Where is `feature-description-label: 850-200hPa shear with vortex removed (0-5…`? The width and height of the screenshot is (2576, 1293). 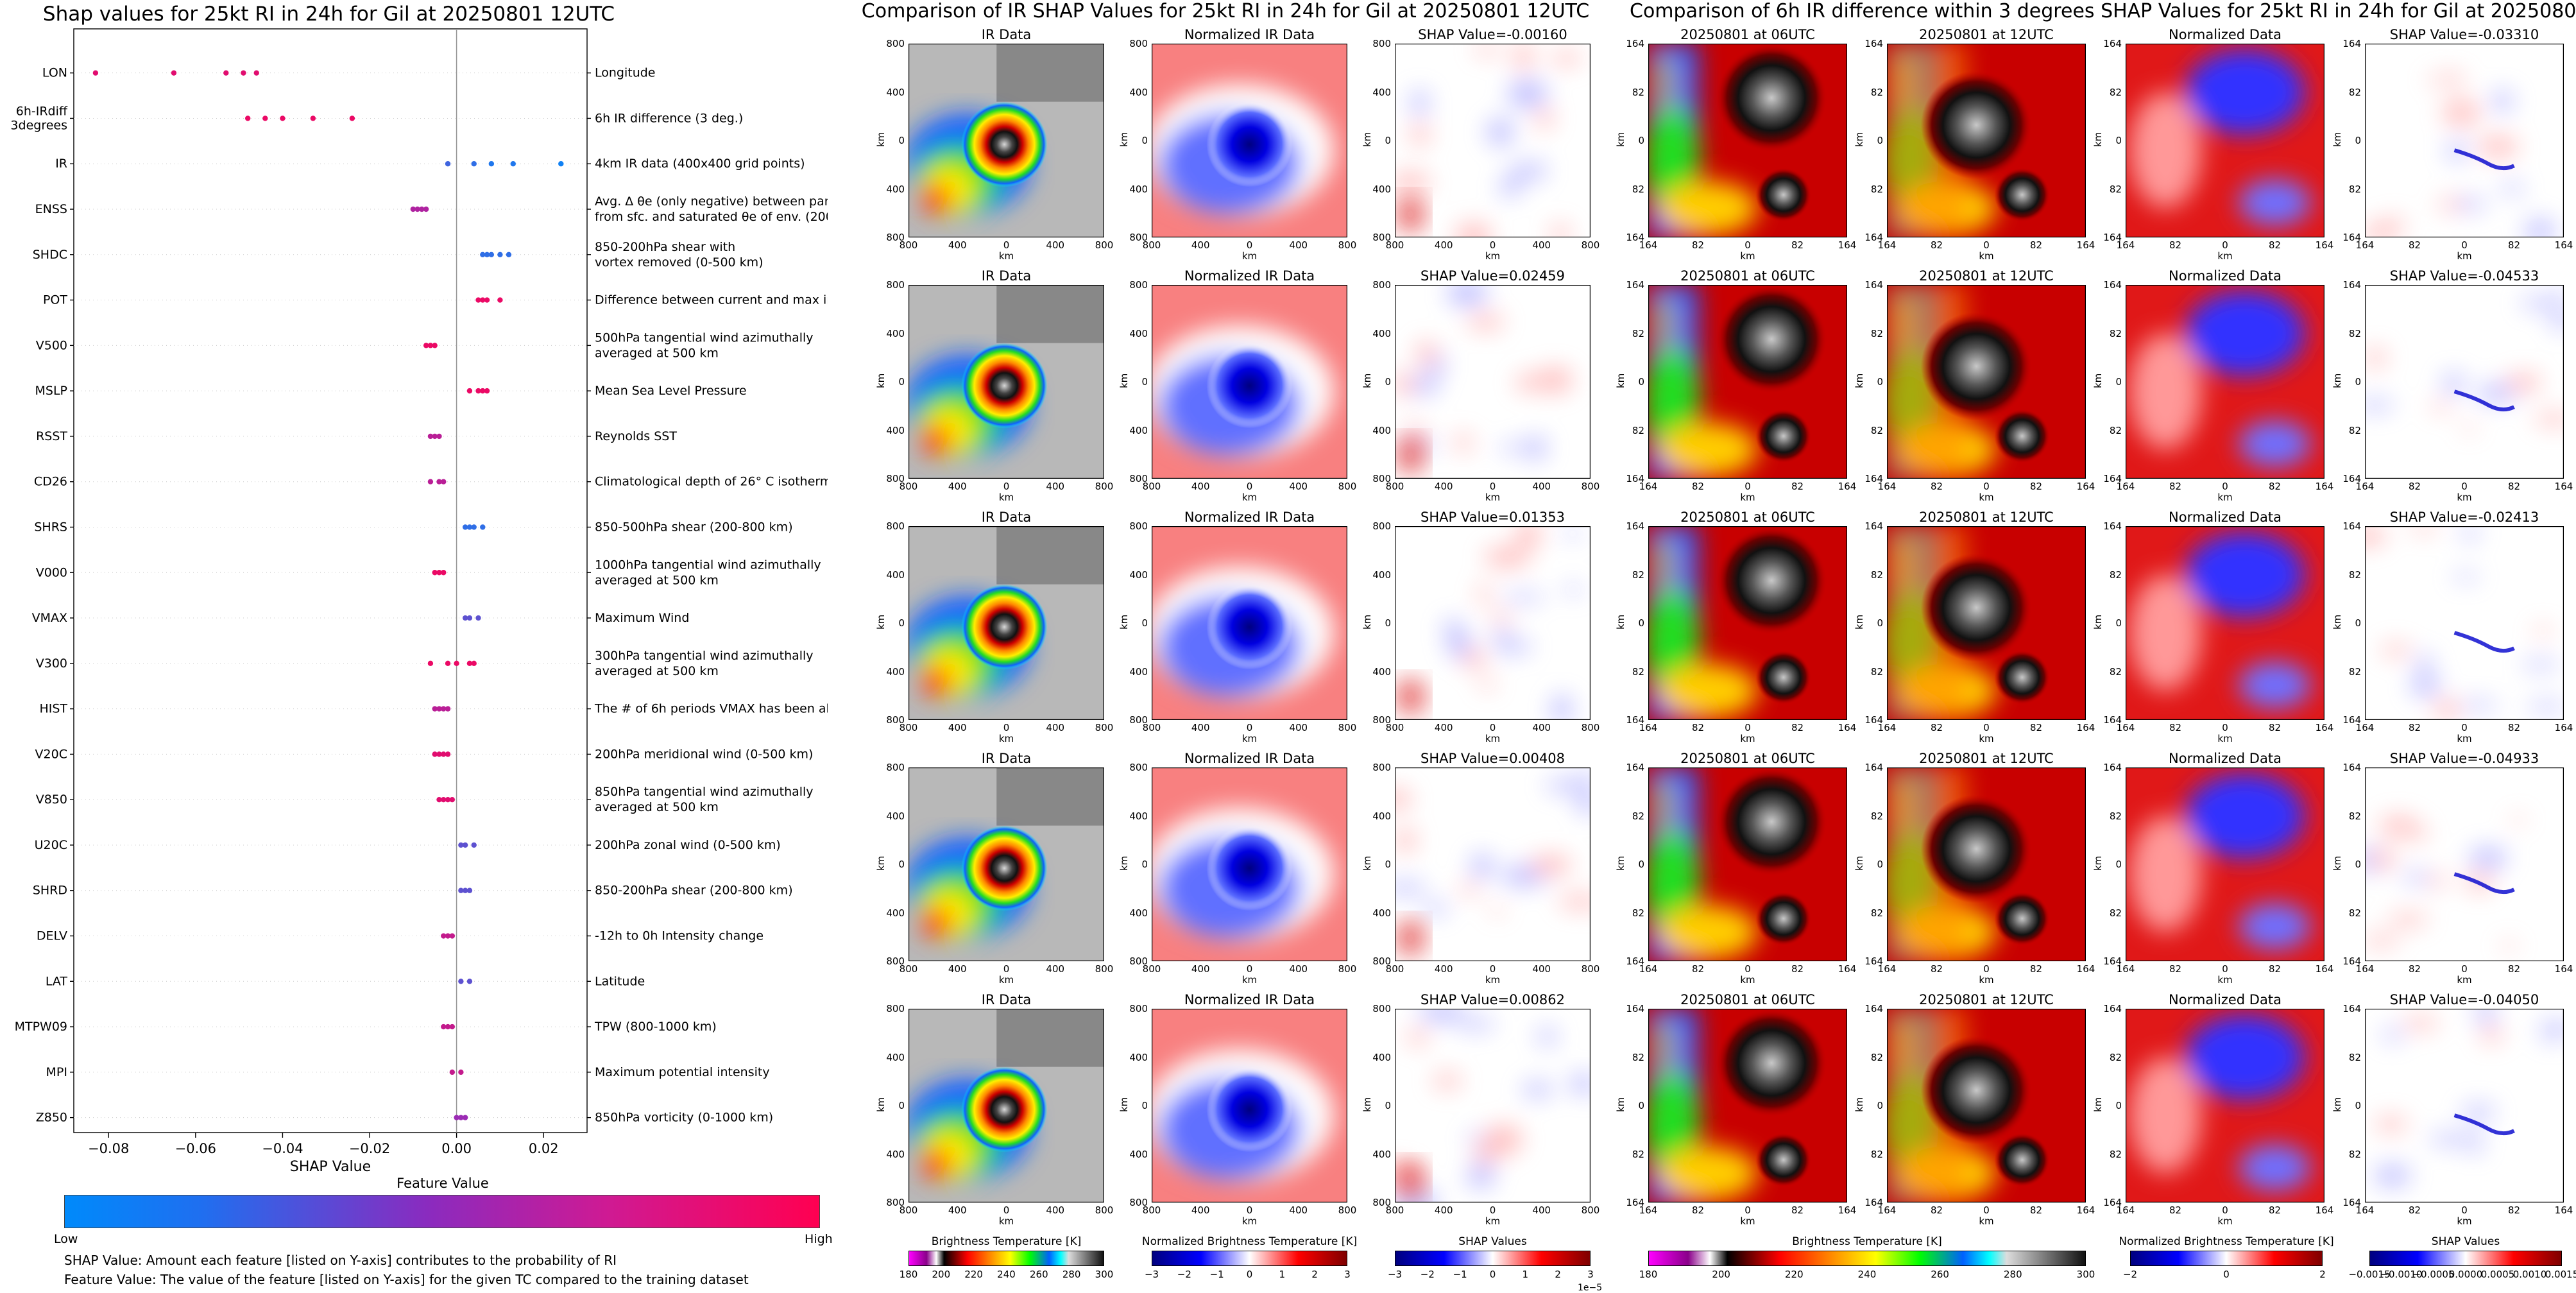
feature-description-label: 850-200hPa shear with vortex removed (0-5… is located at coordinates (679, 255).